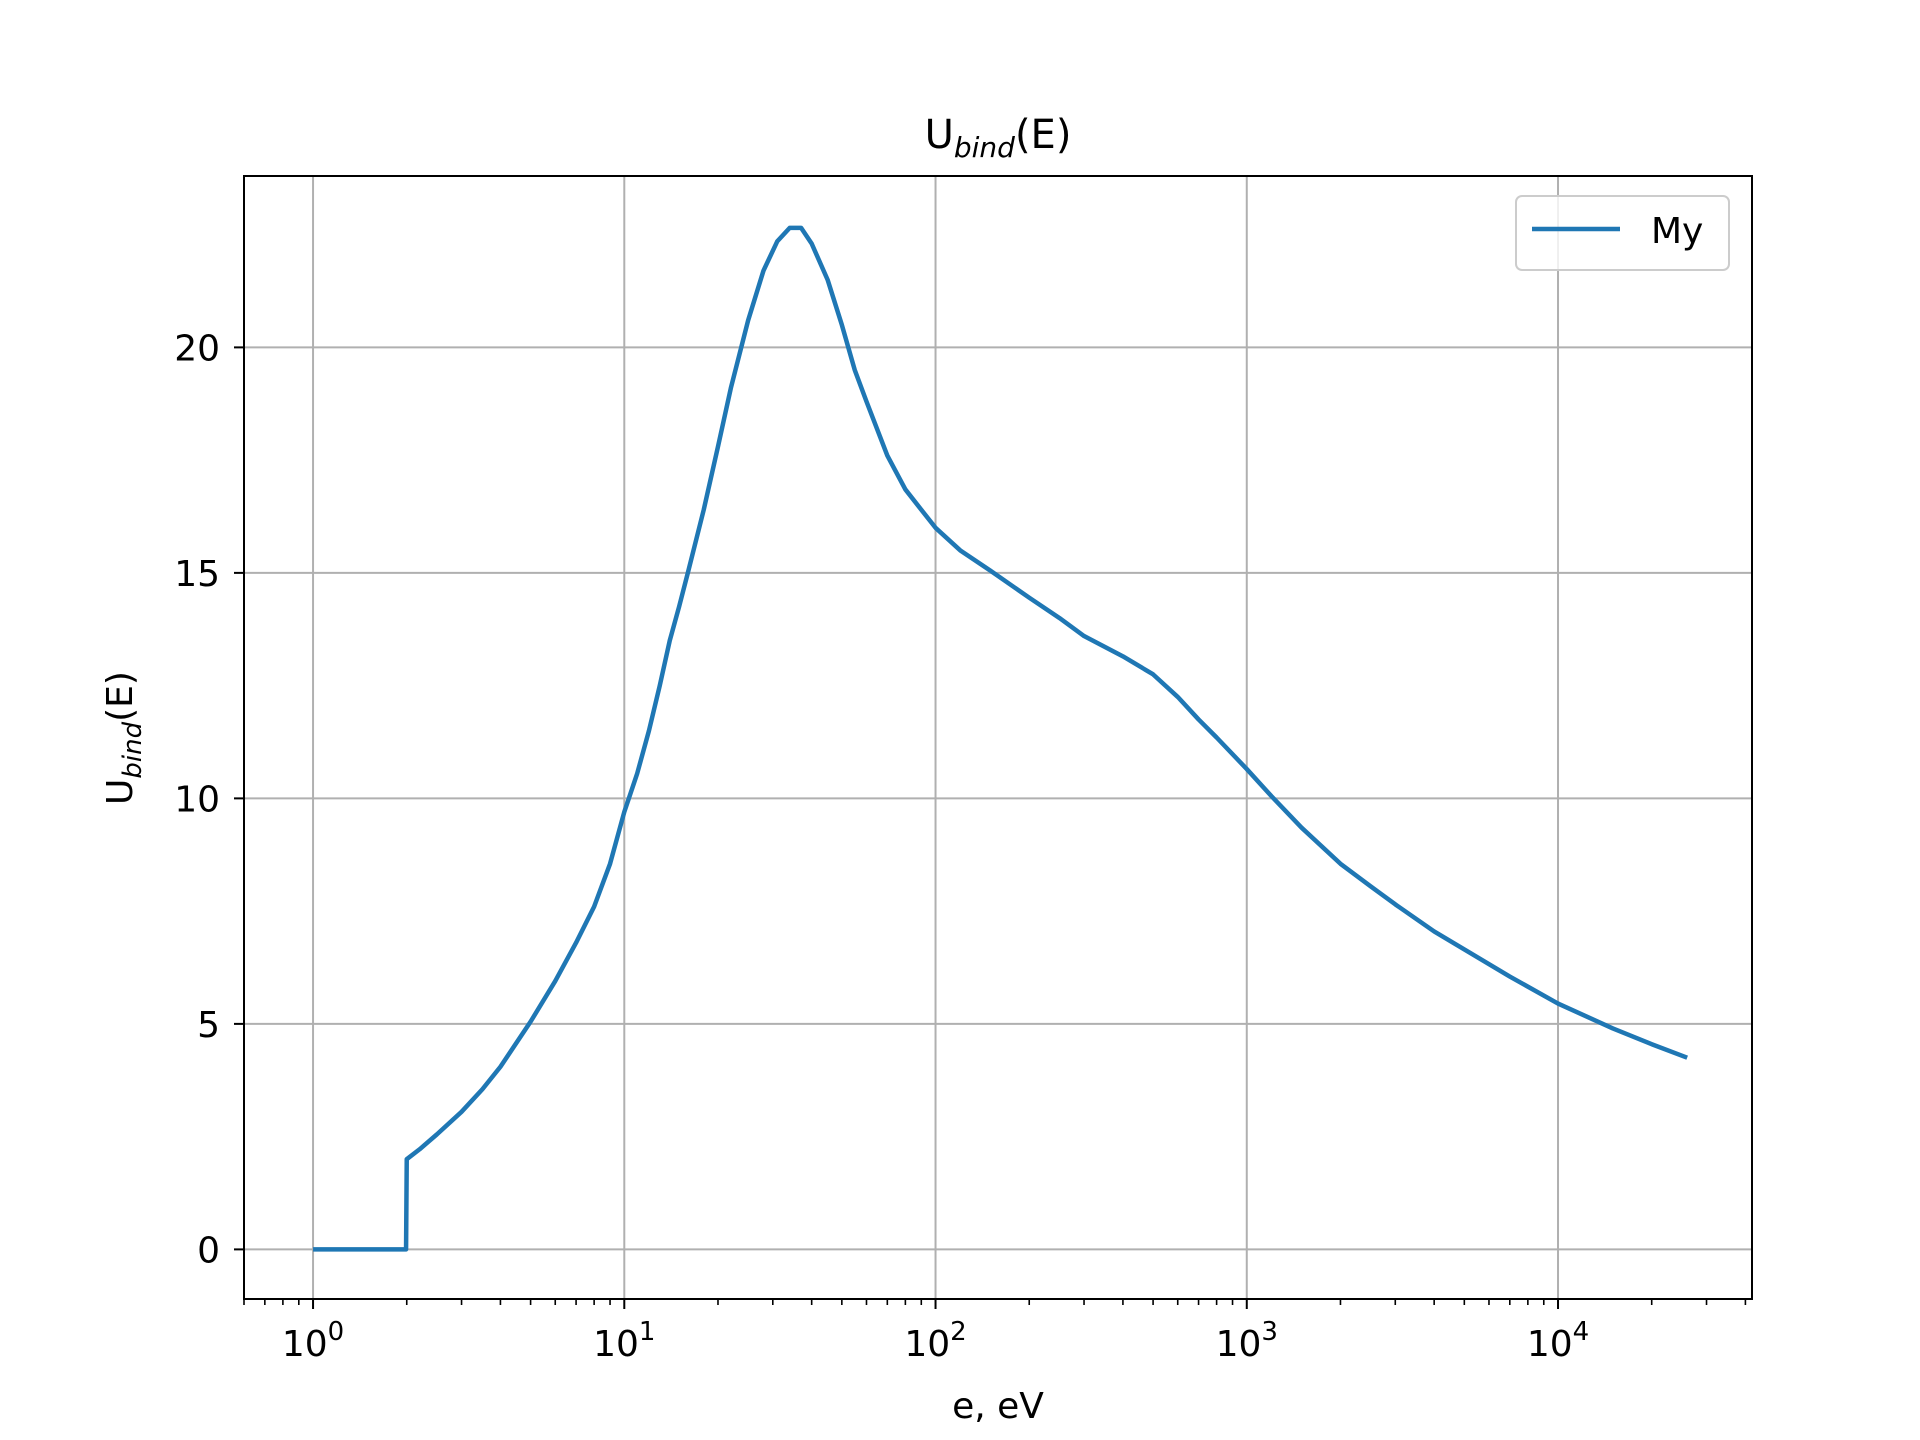 Image resolution: width=1920 pixels, height=1440 pixels. What do you see at coordinates (1677, 231) in the screenshot?
I see `legend-label-my: My` at bounding box center [1677, 231].